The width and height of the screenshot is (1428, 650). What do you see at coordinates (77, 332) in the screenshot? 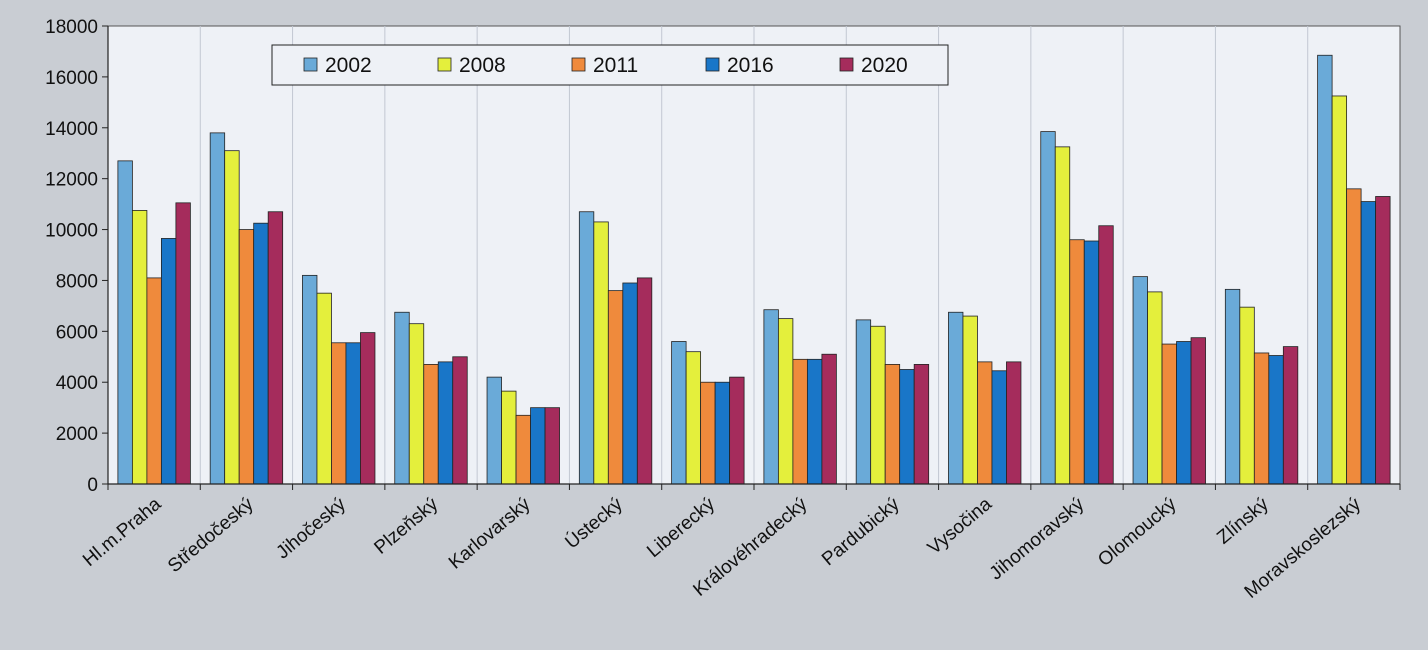
I see `y-tick-label: 6000` at bounding box center [77, 332].